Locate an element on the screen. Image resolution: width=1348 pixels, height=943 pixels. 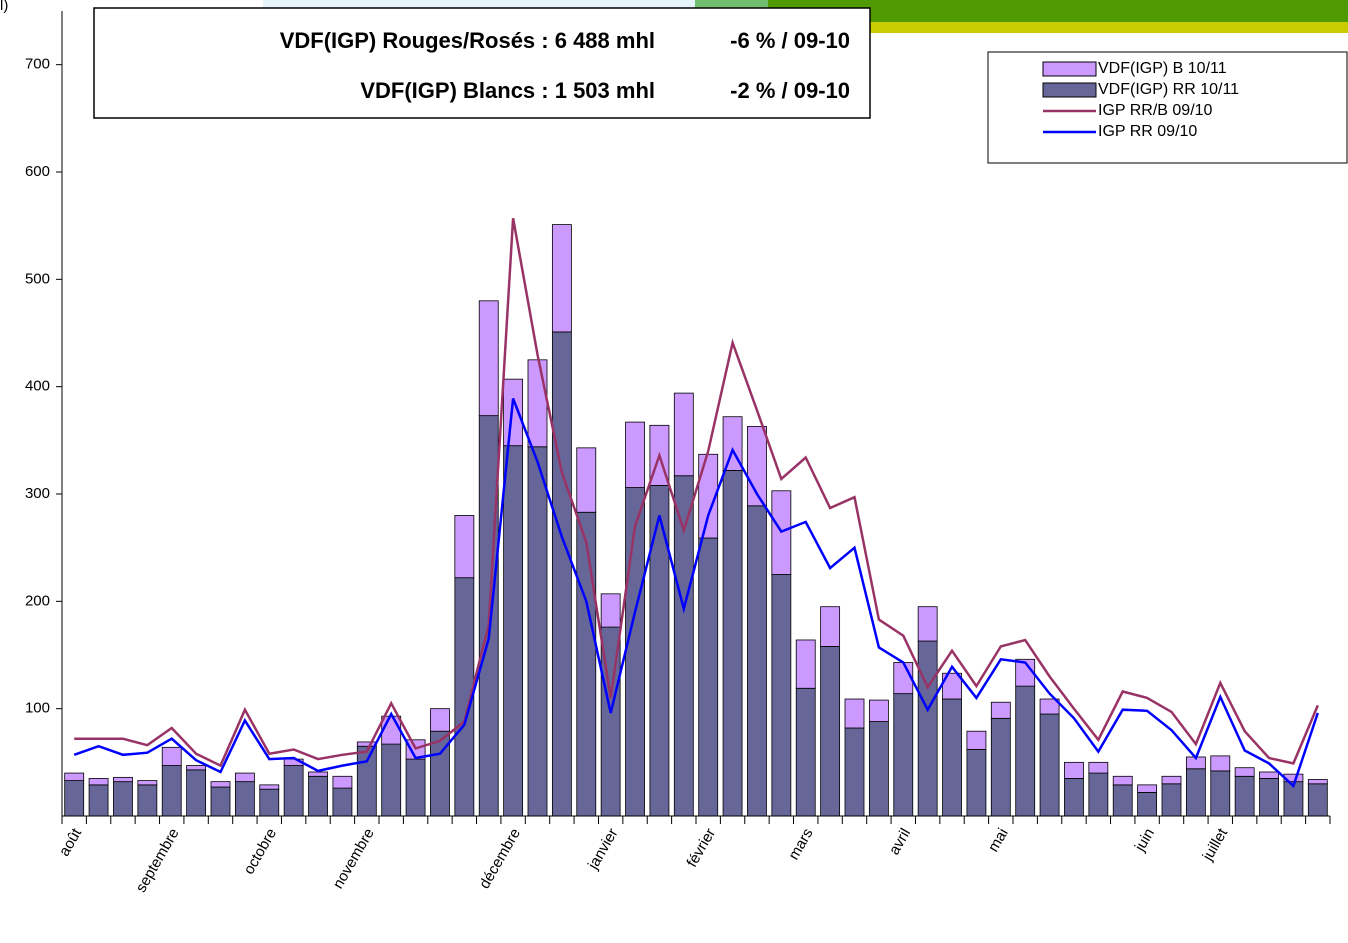
x-tick-label: juin is located at coordinates (1144, 840).